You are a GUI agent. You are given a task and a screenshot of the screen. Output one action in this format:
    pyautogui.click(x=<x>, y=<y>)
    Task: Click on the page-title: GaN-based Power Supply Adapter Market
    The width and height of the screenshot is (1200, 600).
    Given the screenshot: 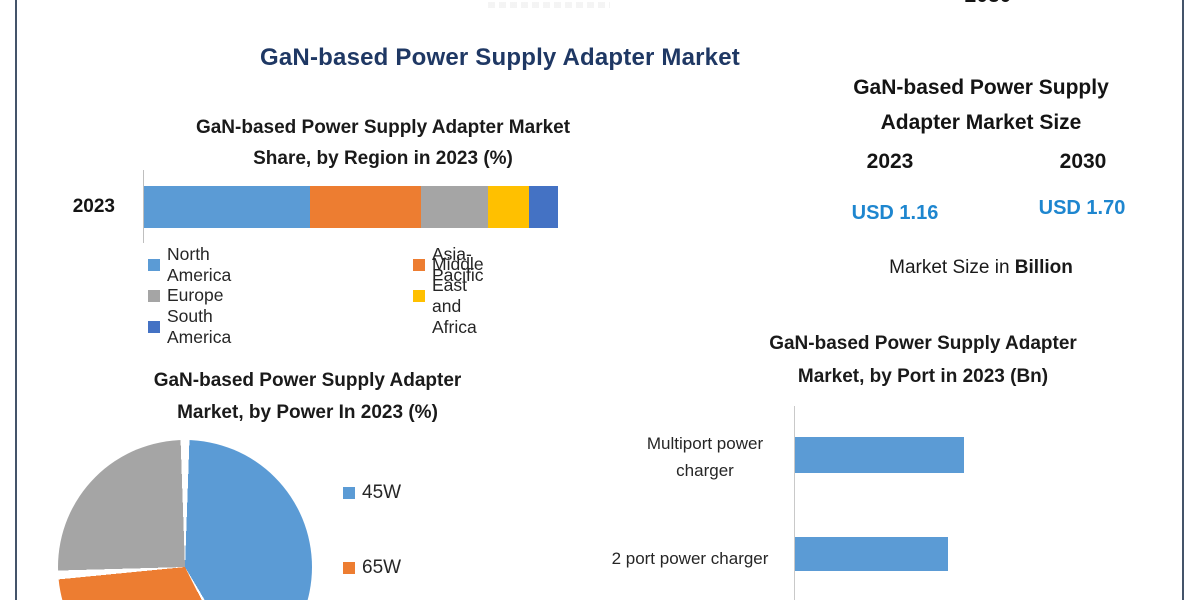 What is the action you would take?
    pyautogui.click(x=500, y=57)
    